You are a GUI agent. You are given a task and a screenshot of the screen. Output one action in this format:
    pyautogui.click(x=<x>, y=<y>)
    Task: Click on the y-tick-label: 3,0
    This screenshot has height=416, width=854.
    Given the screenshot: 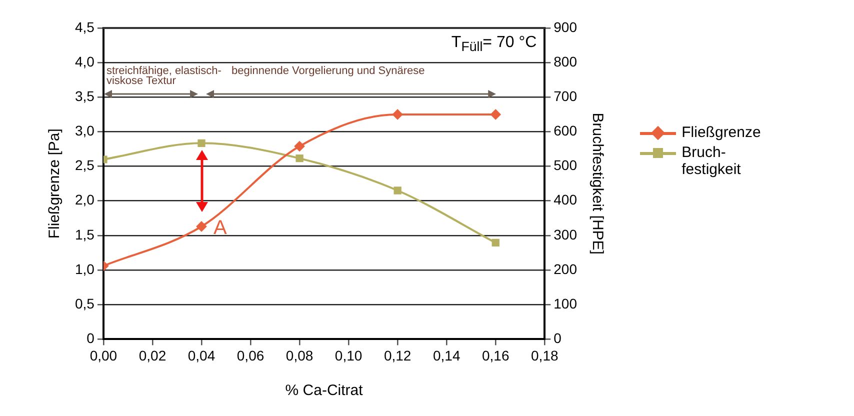 What is the action you would take?
    pyautogui.click(x=84, y=130)
    